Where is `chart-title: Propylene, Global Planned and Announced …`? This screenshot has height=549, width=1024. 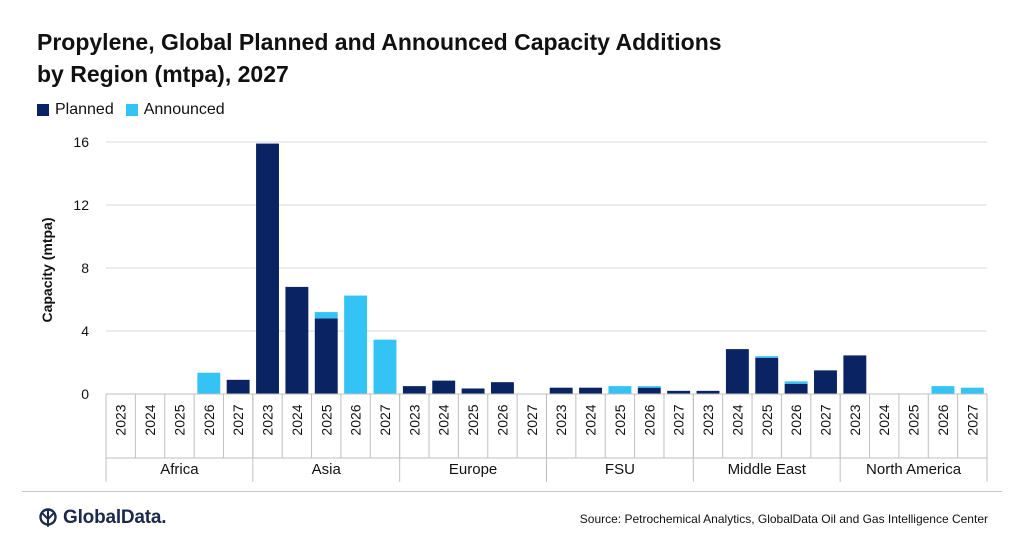 chart-title: Propylene, Global Planned and Announced … is located at coordinates (487, 58).